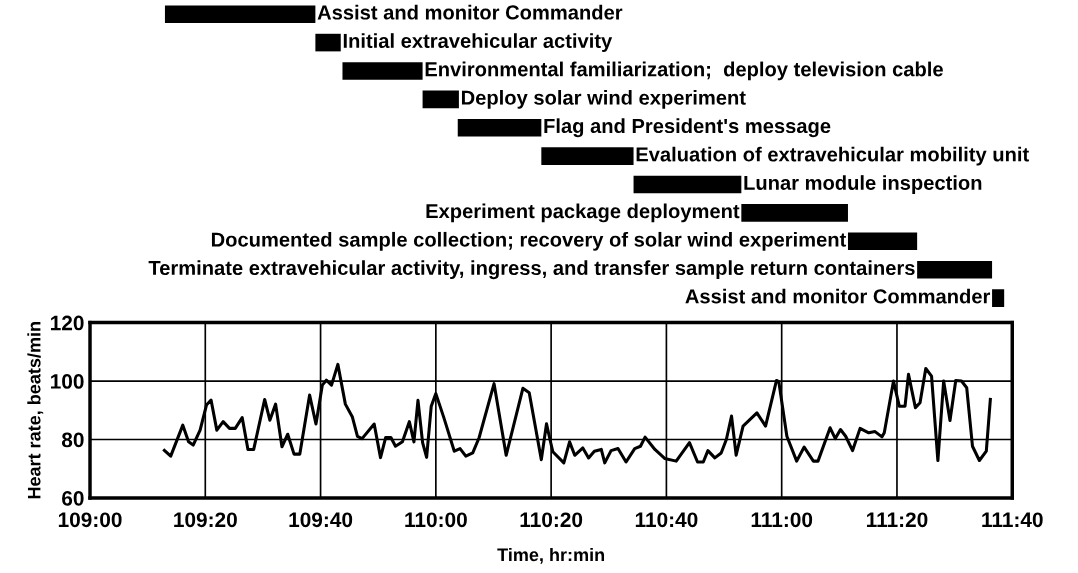 The height and width of the screenshot is (573, 1078). I want to click on category-label: Deploy solar wind experiment, so click(603, 99).